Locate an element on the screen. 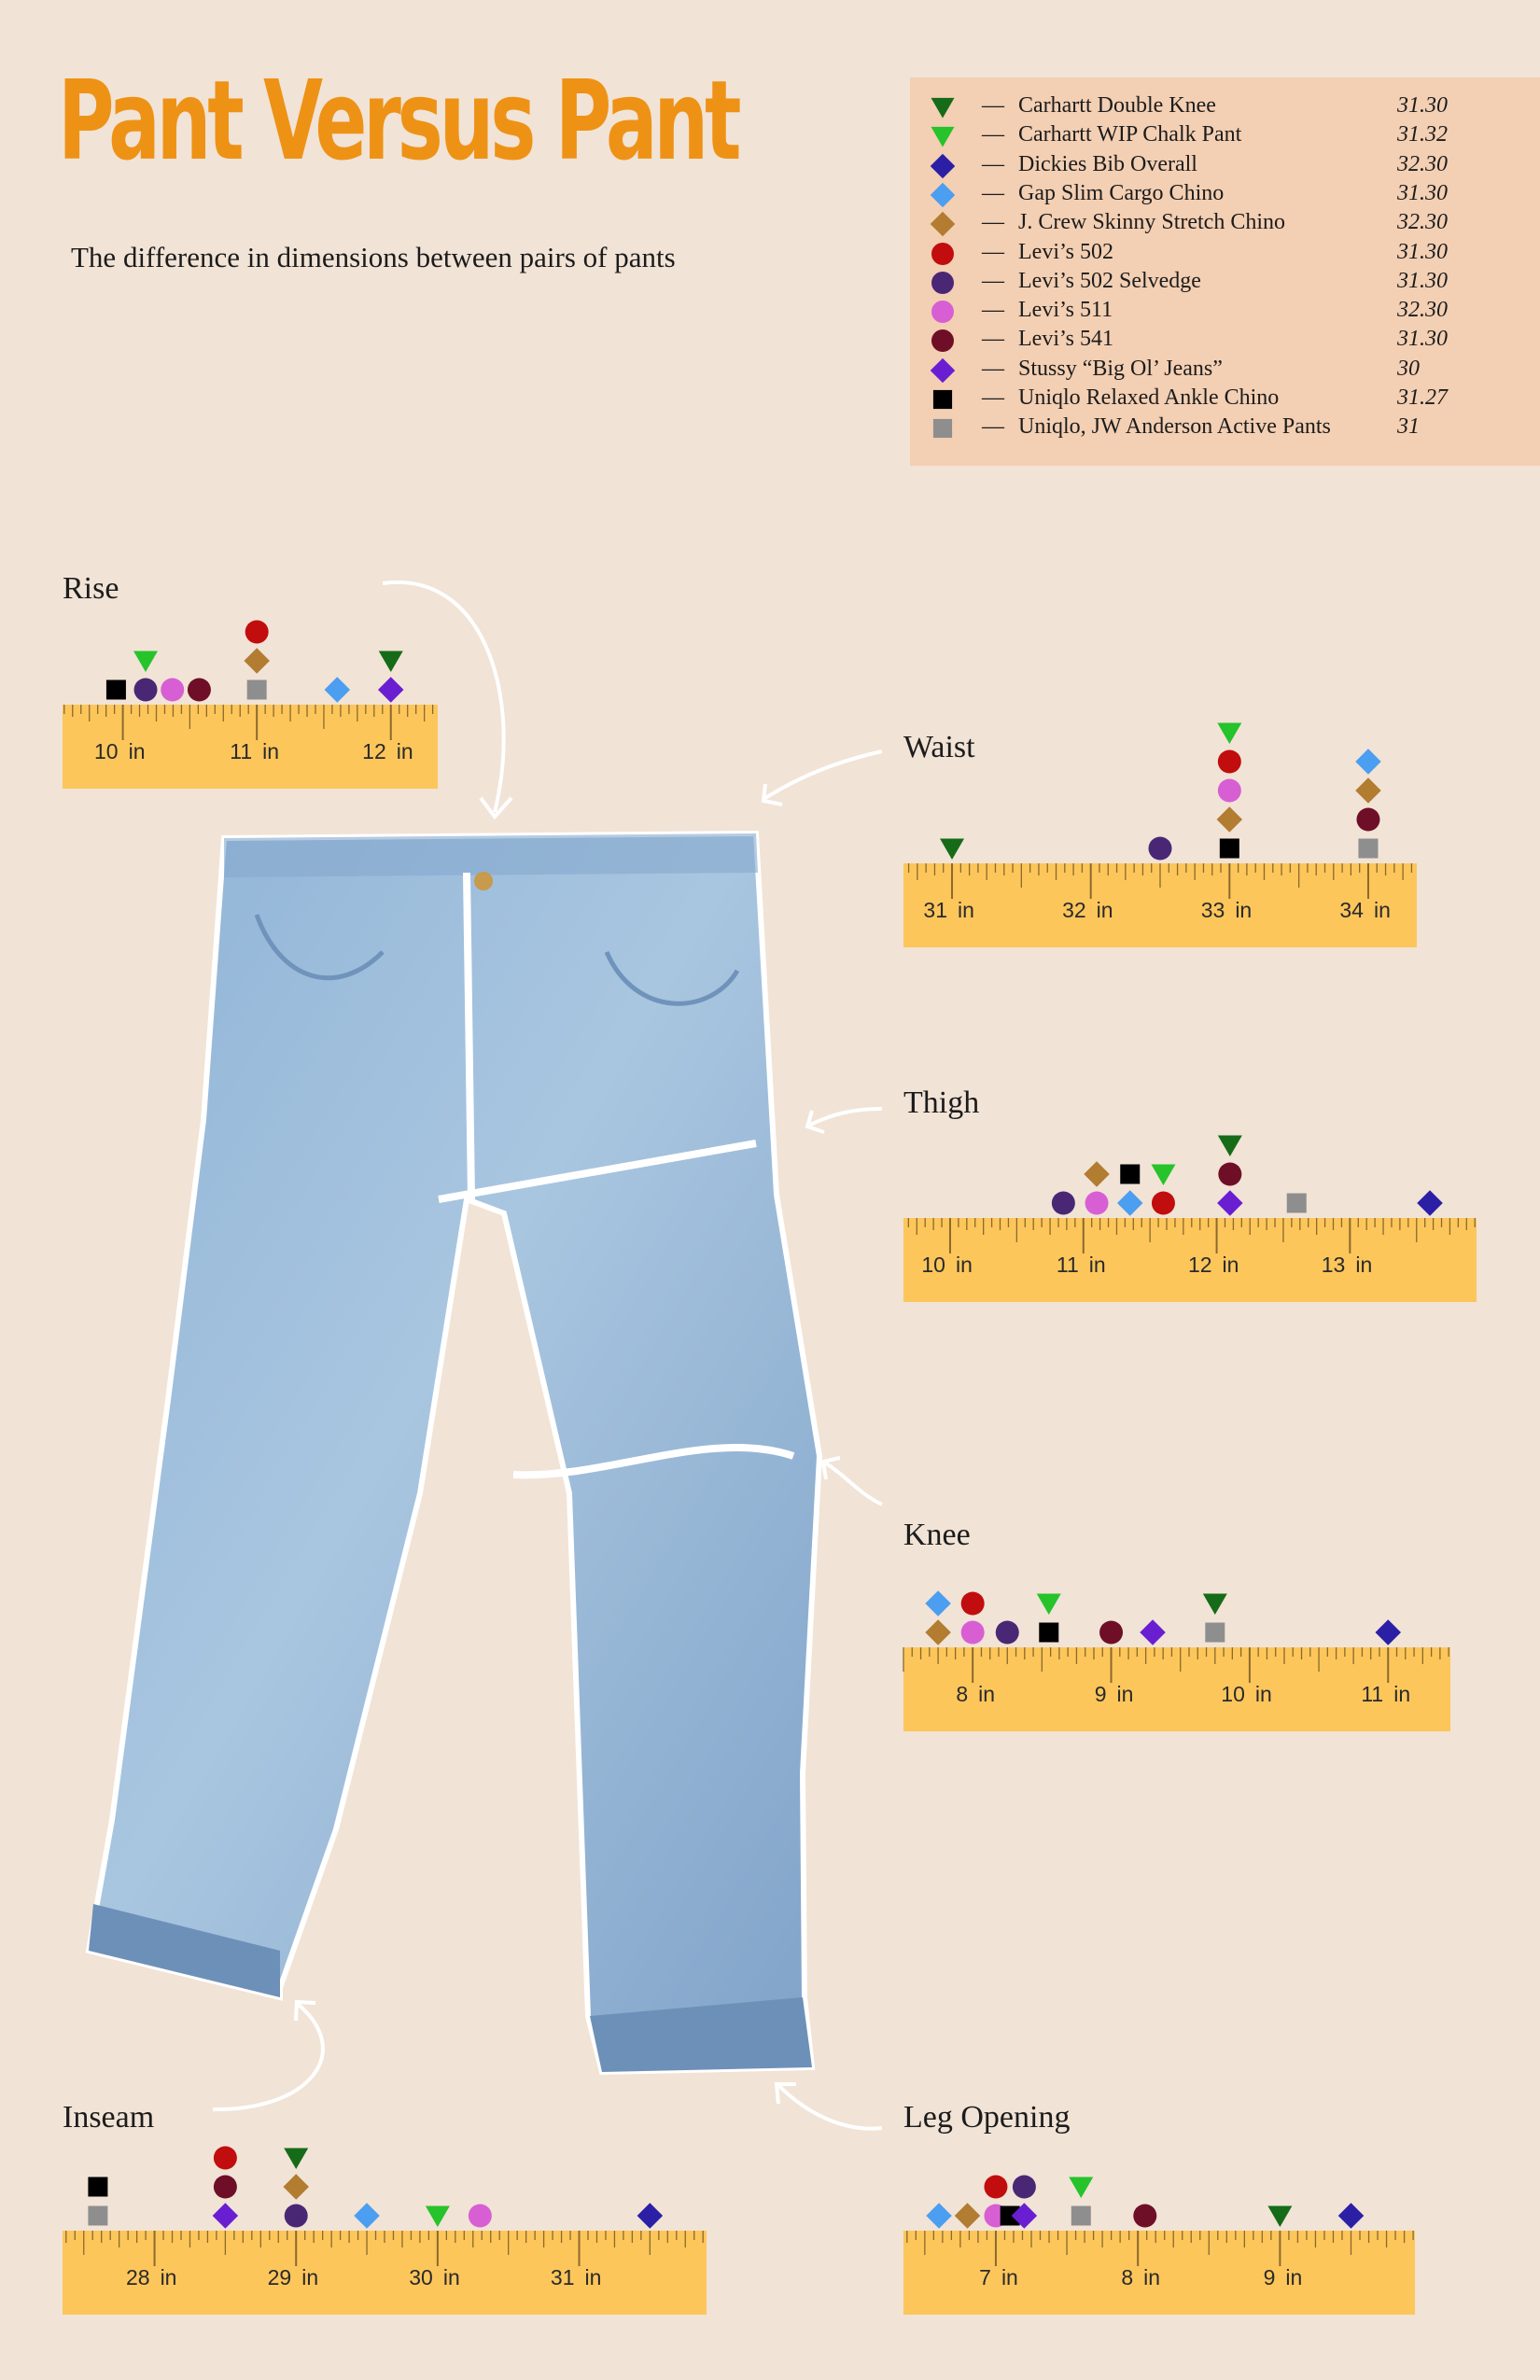 This screenshot has width=1540, height=2380. legend-entry: — Carhartt Double Knee 31.30 is located at coordinates (1225, 107).